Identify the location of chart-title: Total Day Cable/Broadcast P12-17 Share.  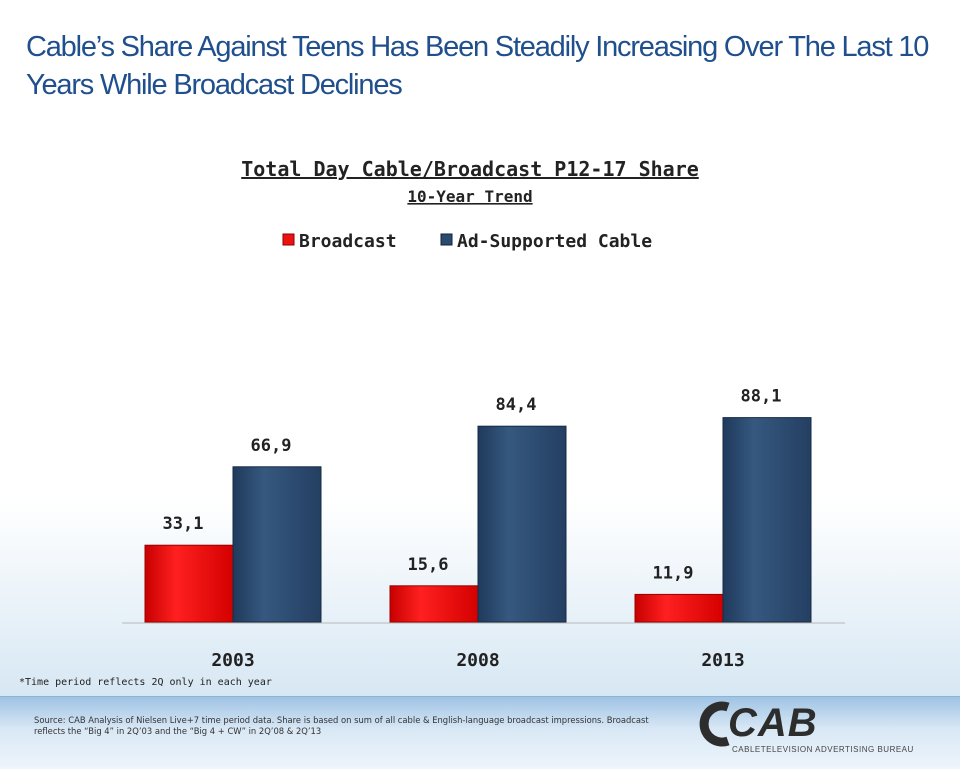
(470, 169).